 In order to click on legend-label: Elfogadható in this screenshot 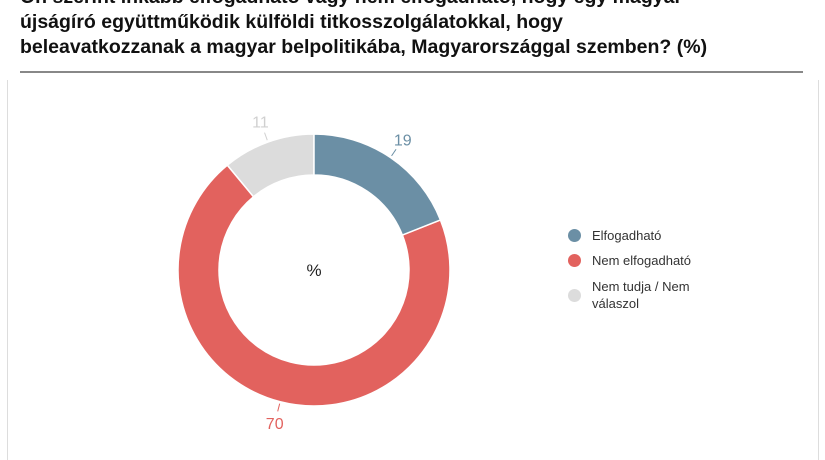, I will do `click(627, 235)`.